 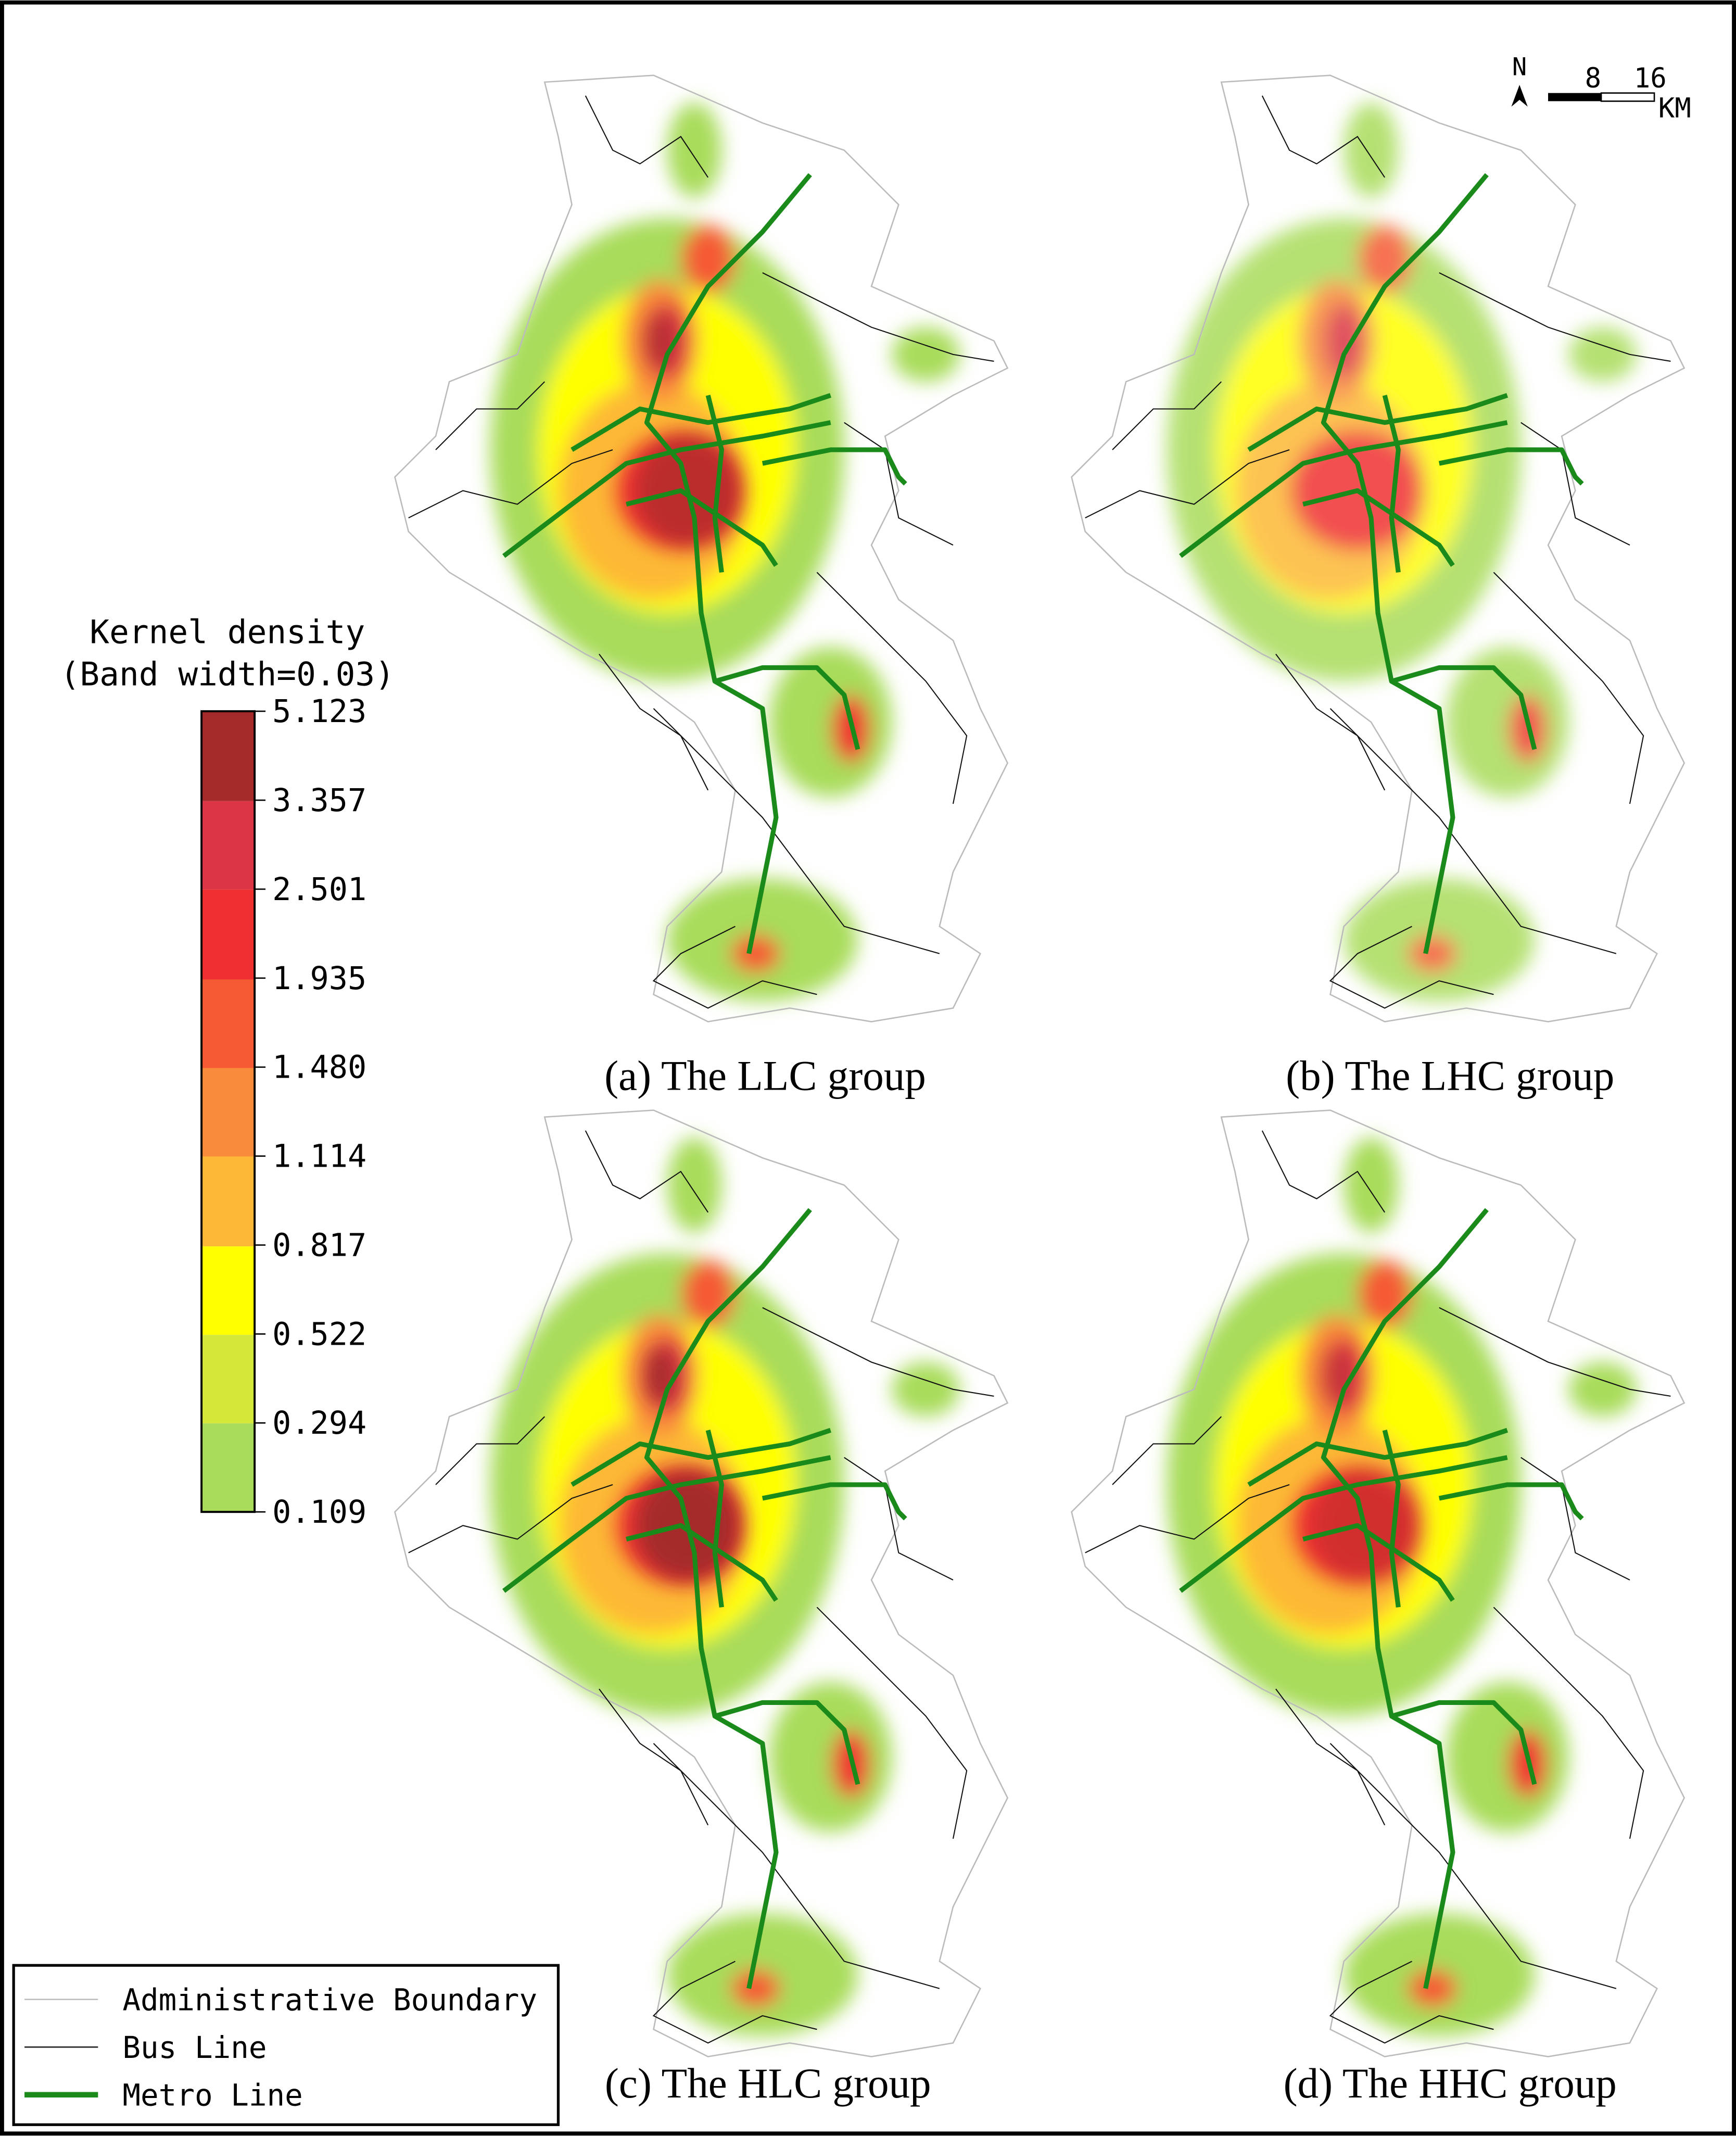 What do you see at coordinates (227, 632) in the screenshot?
I see `legend-title: Kernel density` at bounding box center [227, 632].